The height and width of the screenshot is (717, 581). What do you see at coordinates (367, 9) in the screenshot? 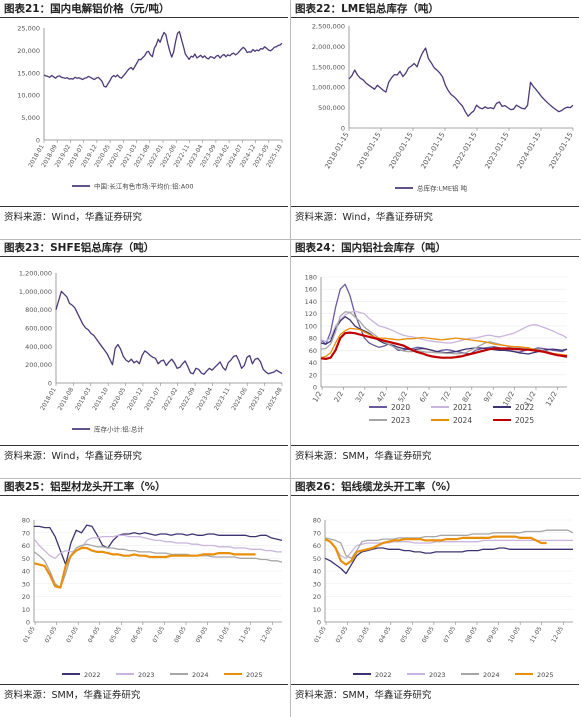
I see `chart-title: 图表22：LME铝总库存（吨）` at bounding box center [367, 9].